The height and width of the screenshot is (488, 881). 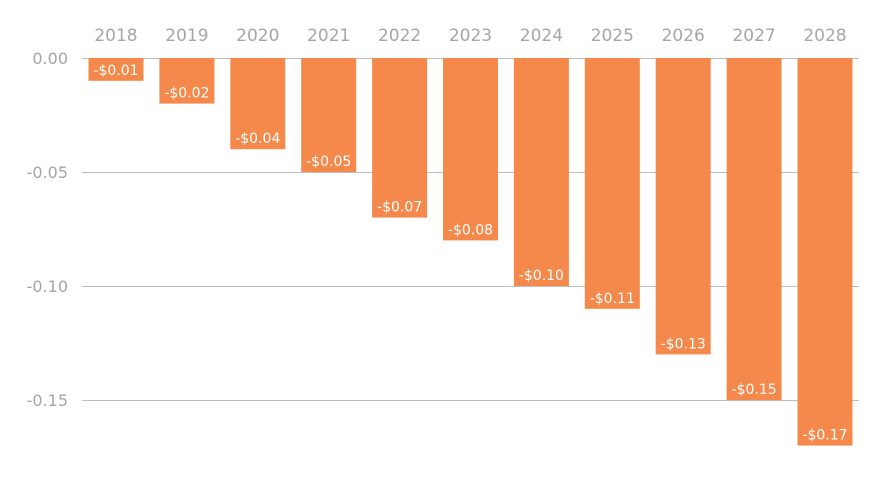 I want to click on x-tick-label: 2023, so click(x=470, y=36).